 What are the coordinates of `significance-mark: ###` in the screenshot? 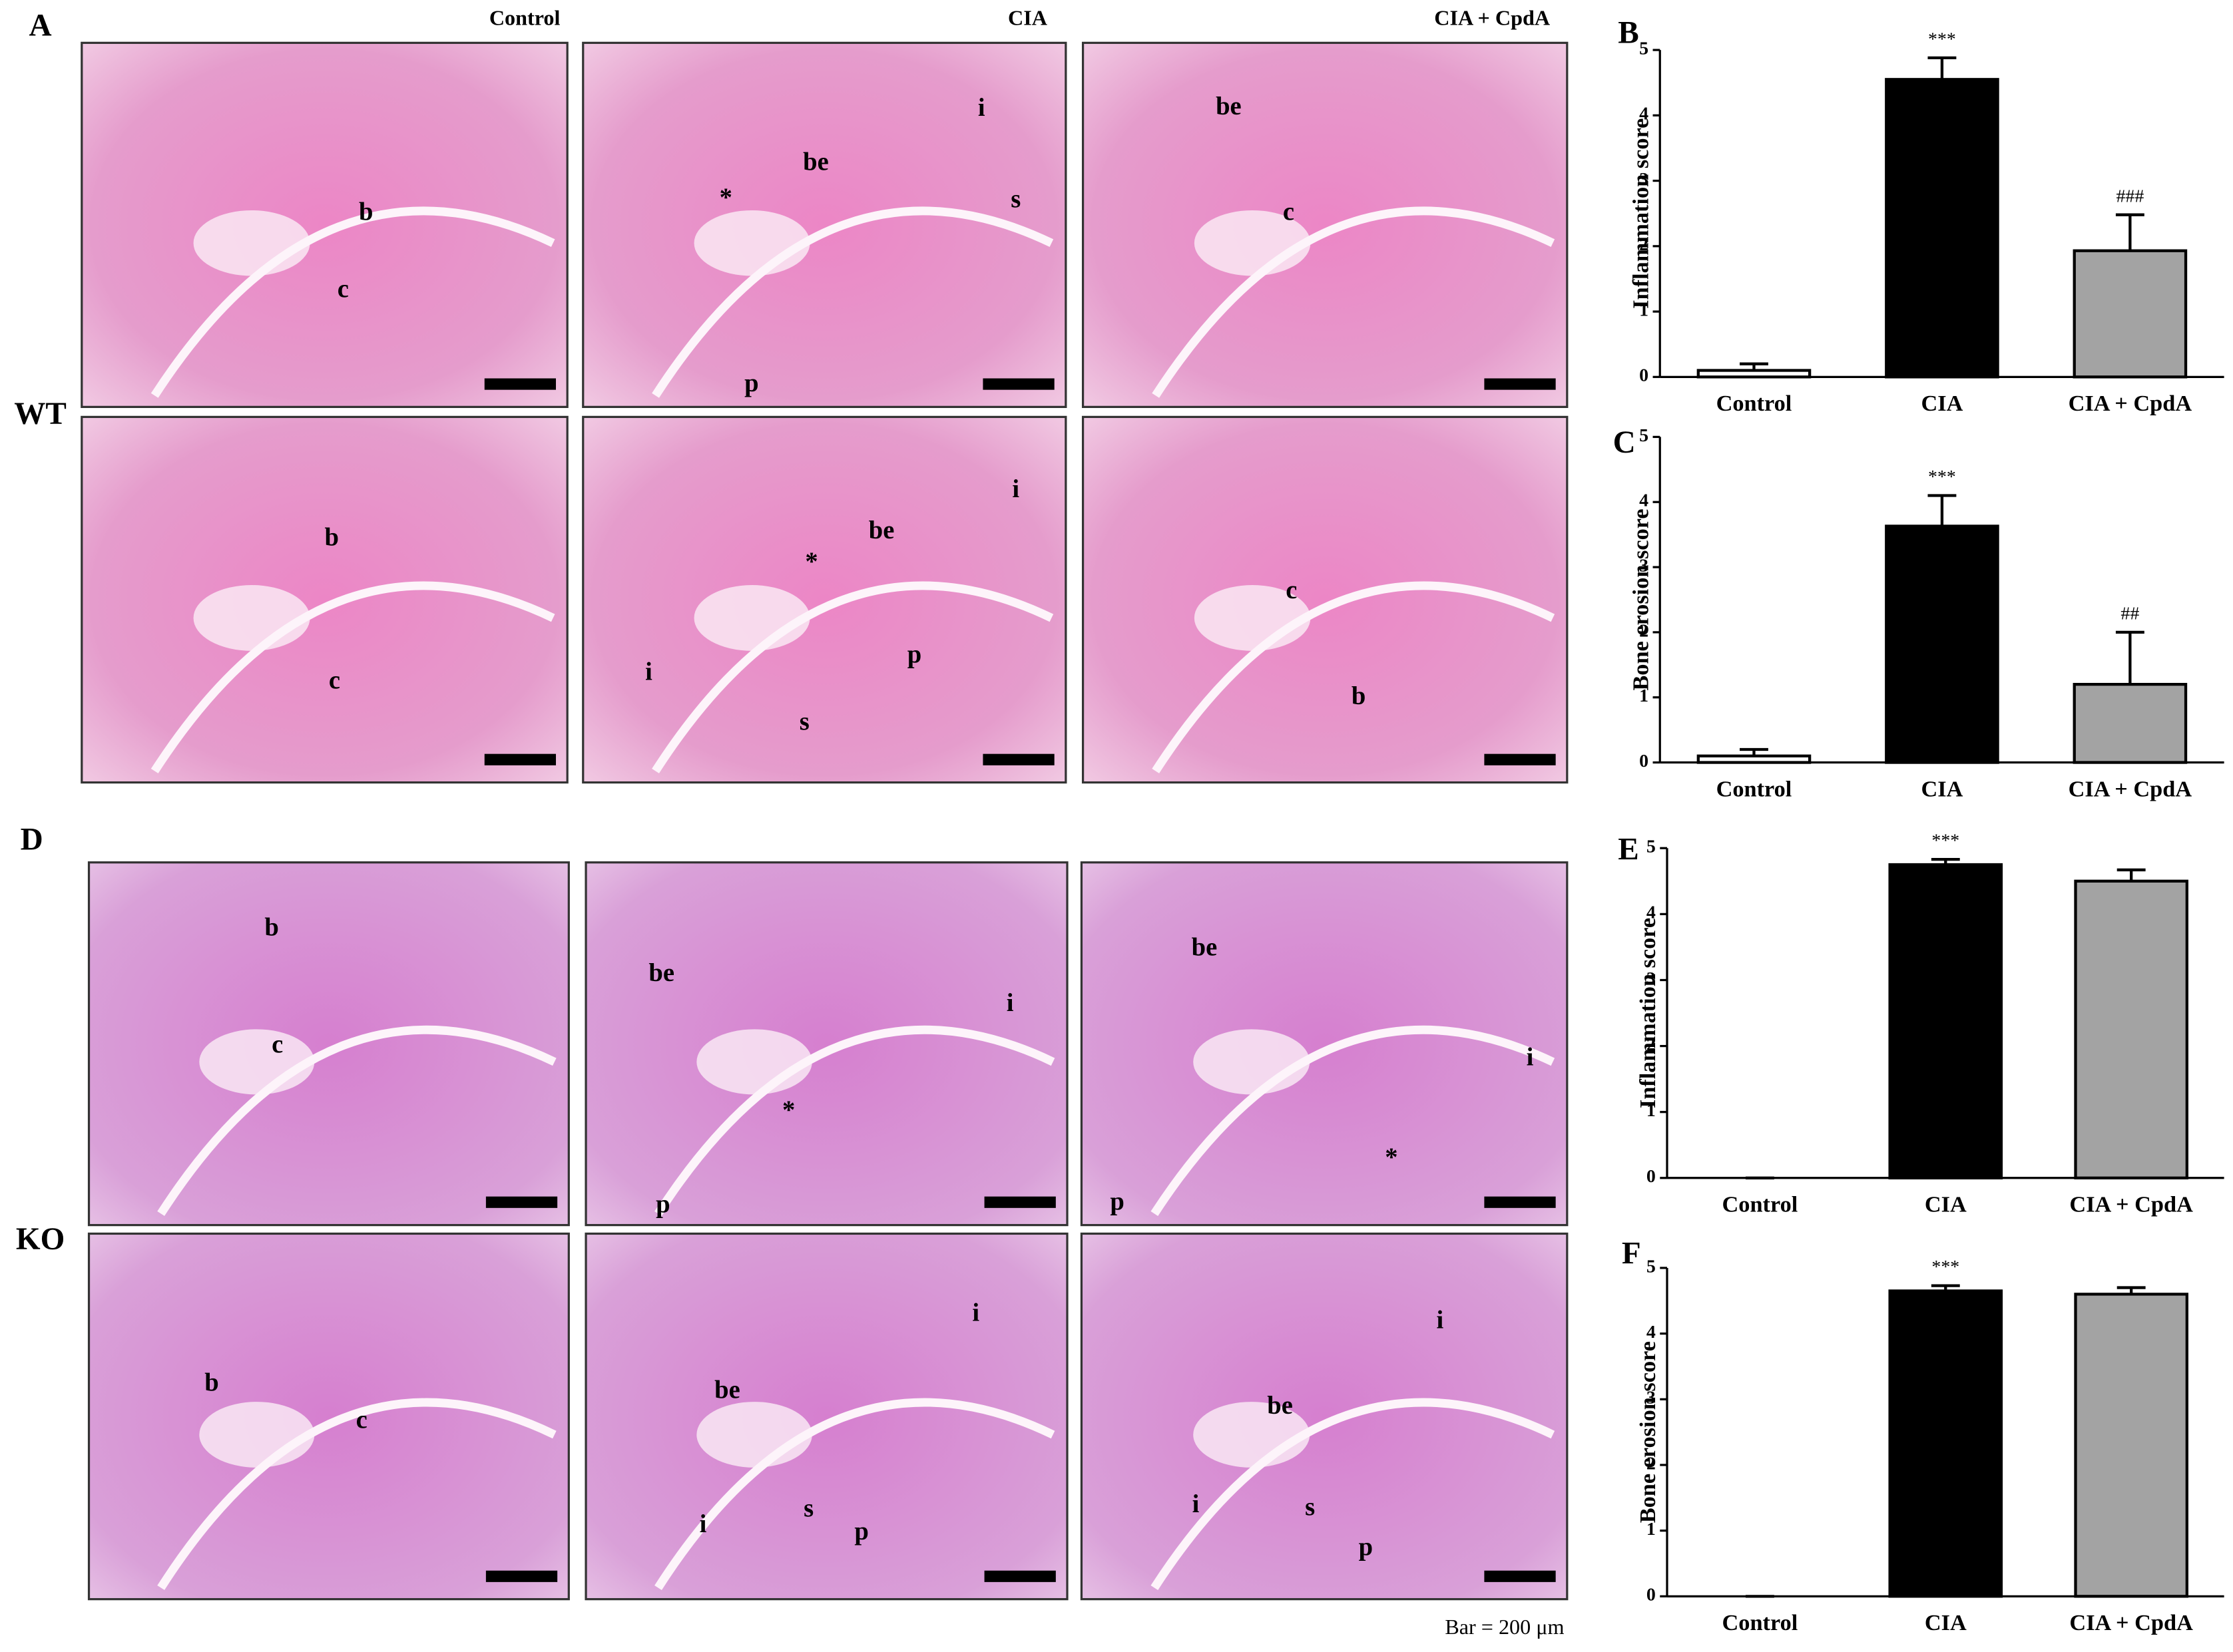 It's located at (2130, 196).